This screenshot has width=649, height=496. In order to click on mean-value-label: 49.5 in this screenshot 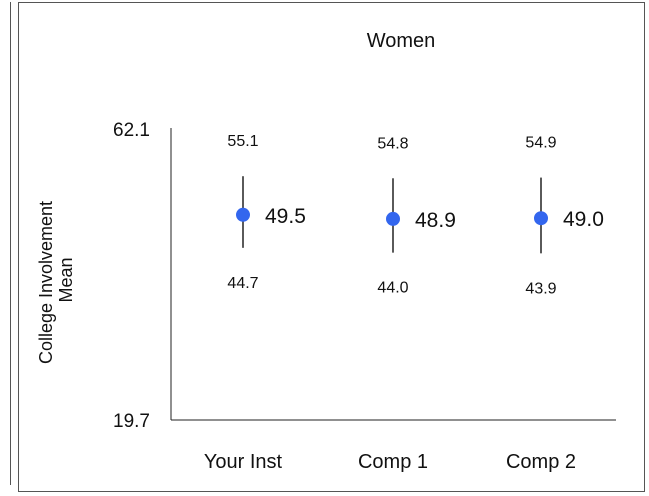, I will do `click(285, 216)`.